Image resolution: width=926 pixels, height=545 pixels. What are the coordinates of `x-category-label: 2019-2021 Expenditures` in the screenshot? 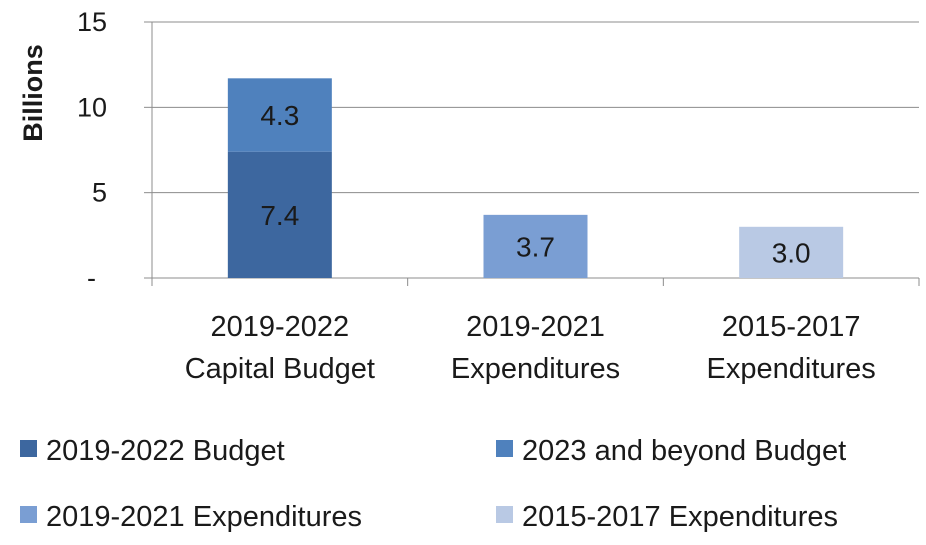 It's located at (535, 348).